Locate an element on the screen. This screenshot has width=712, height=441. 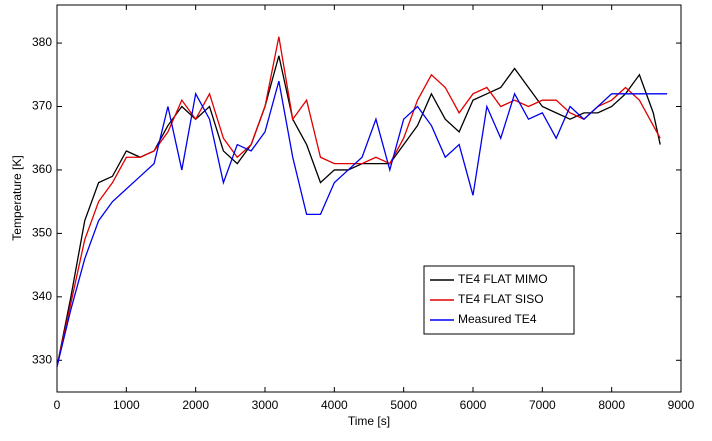
y-tick-label: 330 is located at coordinates (42, 359).